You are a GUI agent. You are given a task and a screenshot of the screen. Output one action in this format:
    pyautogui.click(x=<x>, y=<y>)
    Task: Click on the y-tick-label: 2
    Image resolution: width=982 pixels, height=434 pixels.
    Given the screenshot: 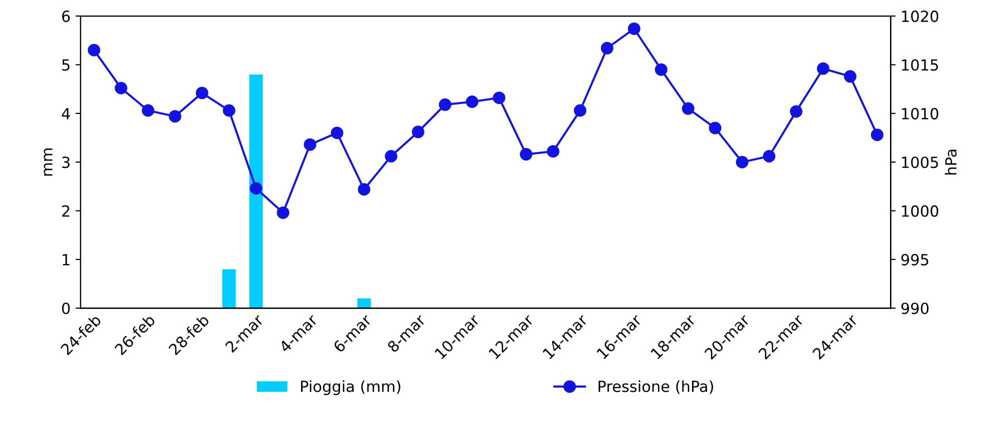 What is the action you would take?
    pyautogui.click(x=66, y=211)
    